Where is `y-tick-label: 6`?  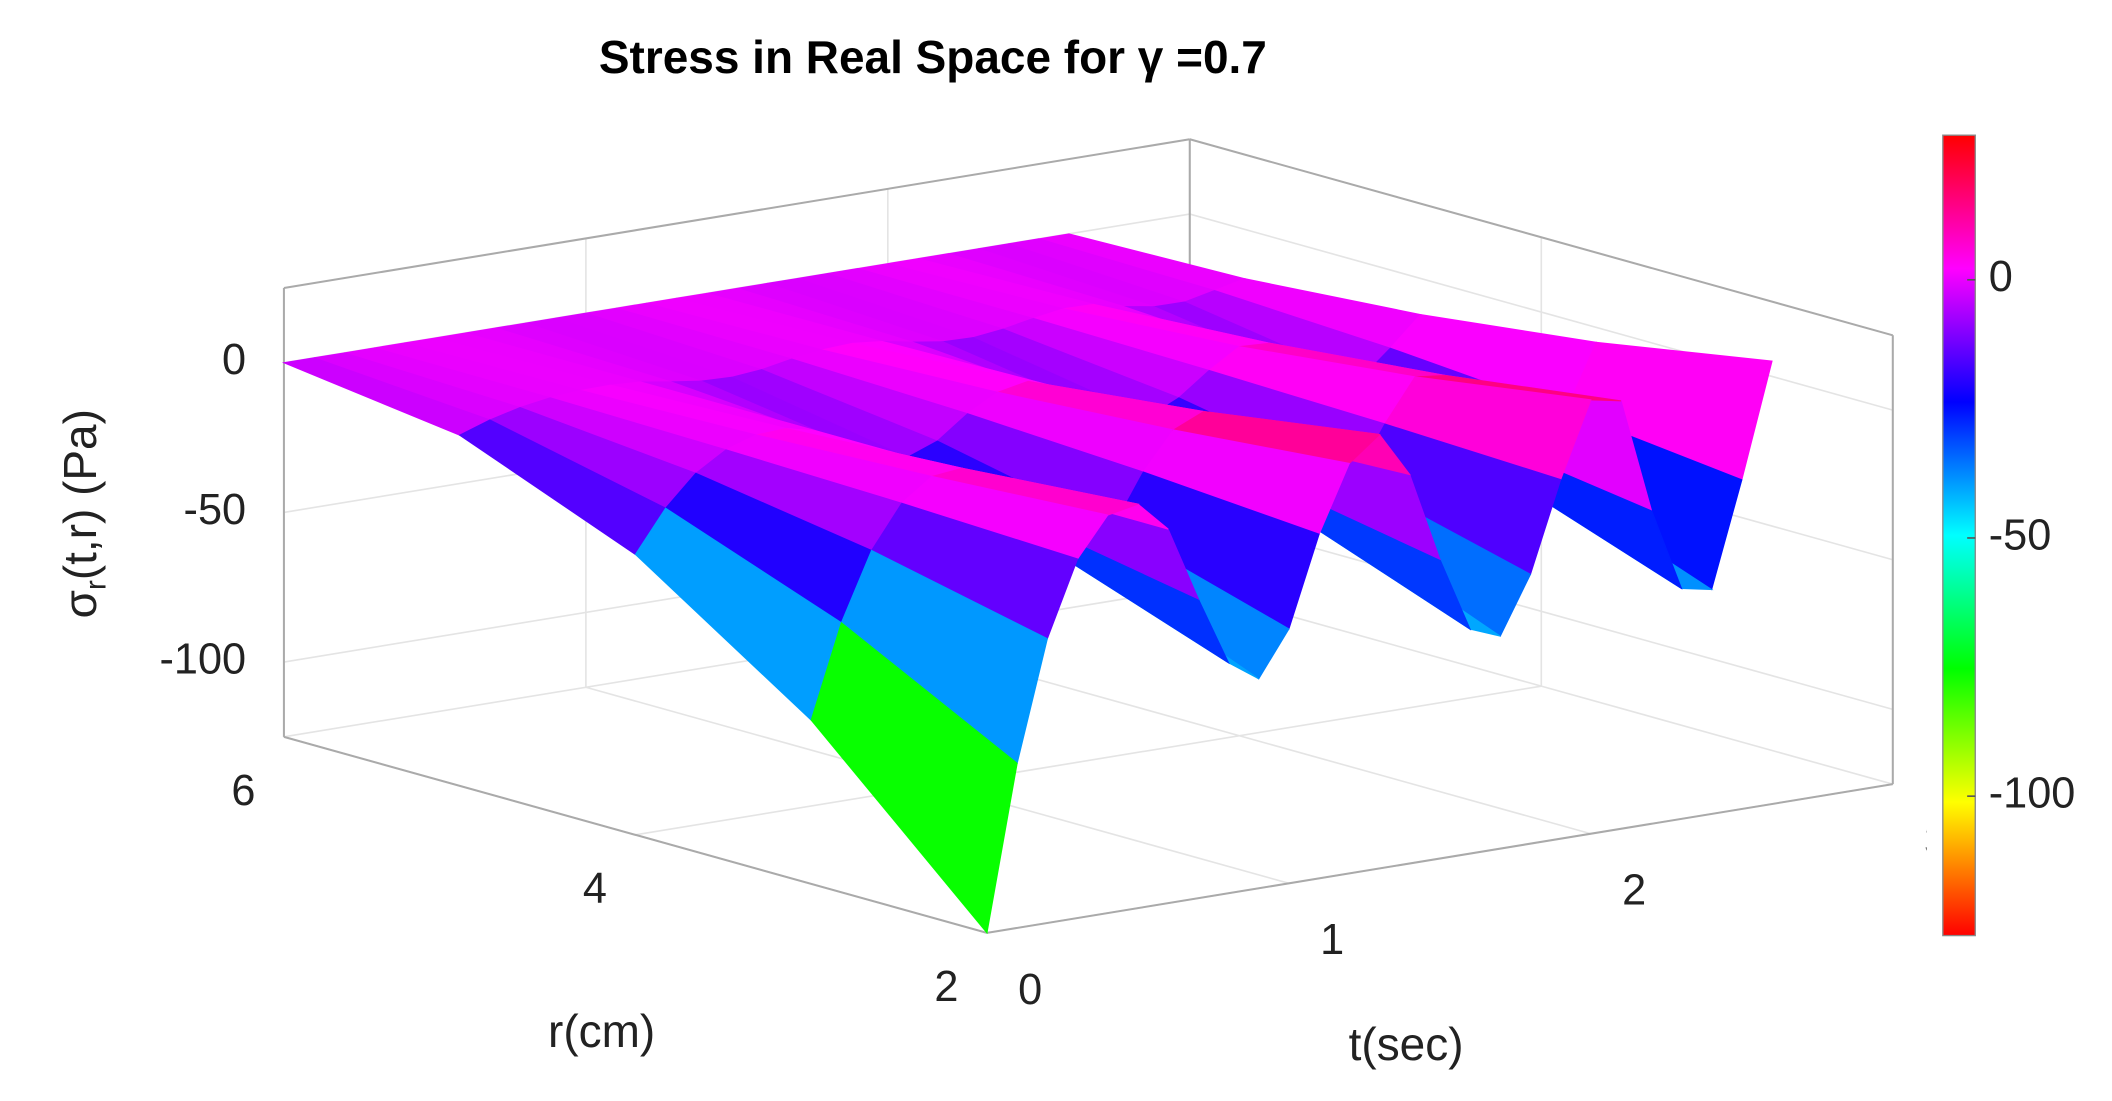 y-tick-label: 6 is located at coordinates (243, 791).